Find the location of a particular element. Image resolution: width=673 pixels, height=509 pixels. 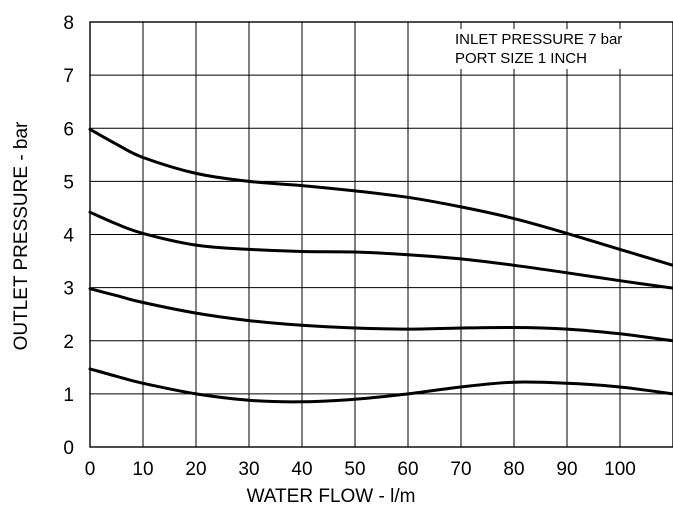

y-tick-label: 1 is located at coordinates (68, 395).